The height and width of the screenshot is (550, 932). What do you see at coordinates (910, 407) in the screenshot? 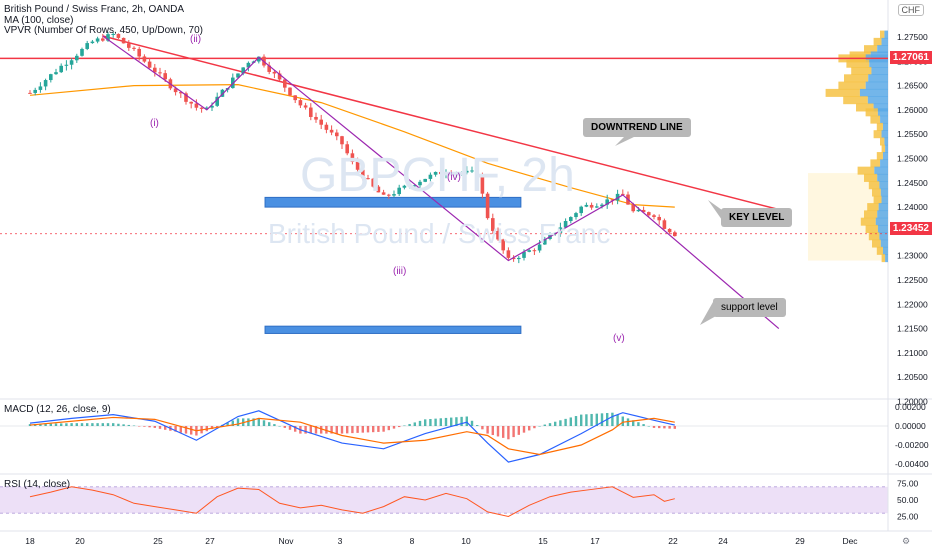
I see `macd-axis-tick: 0.00200` at bounding box center [910, 407].